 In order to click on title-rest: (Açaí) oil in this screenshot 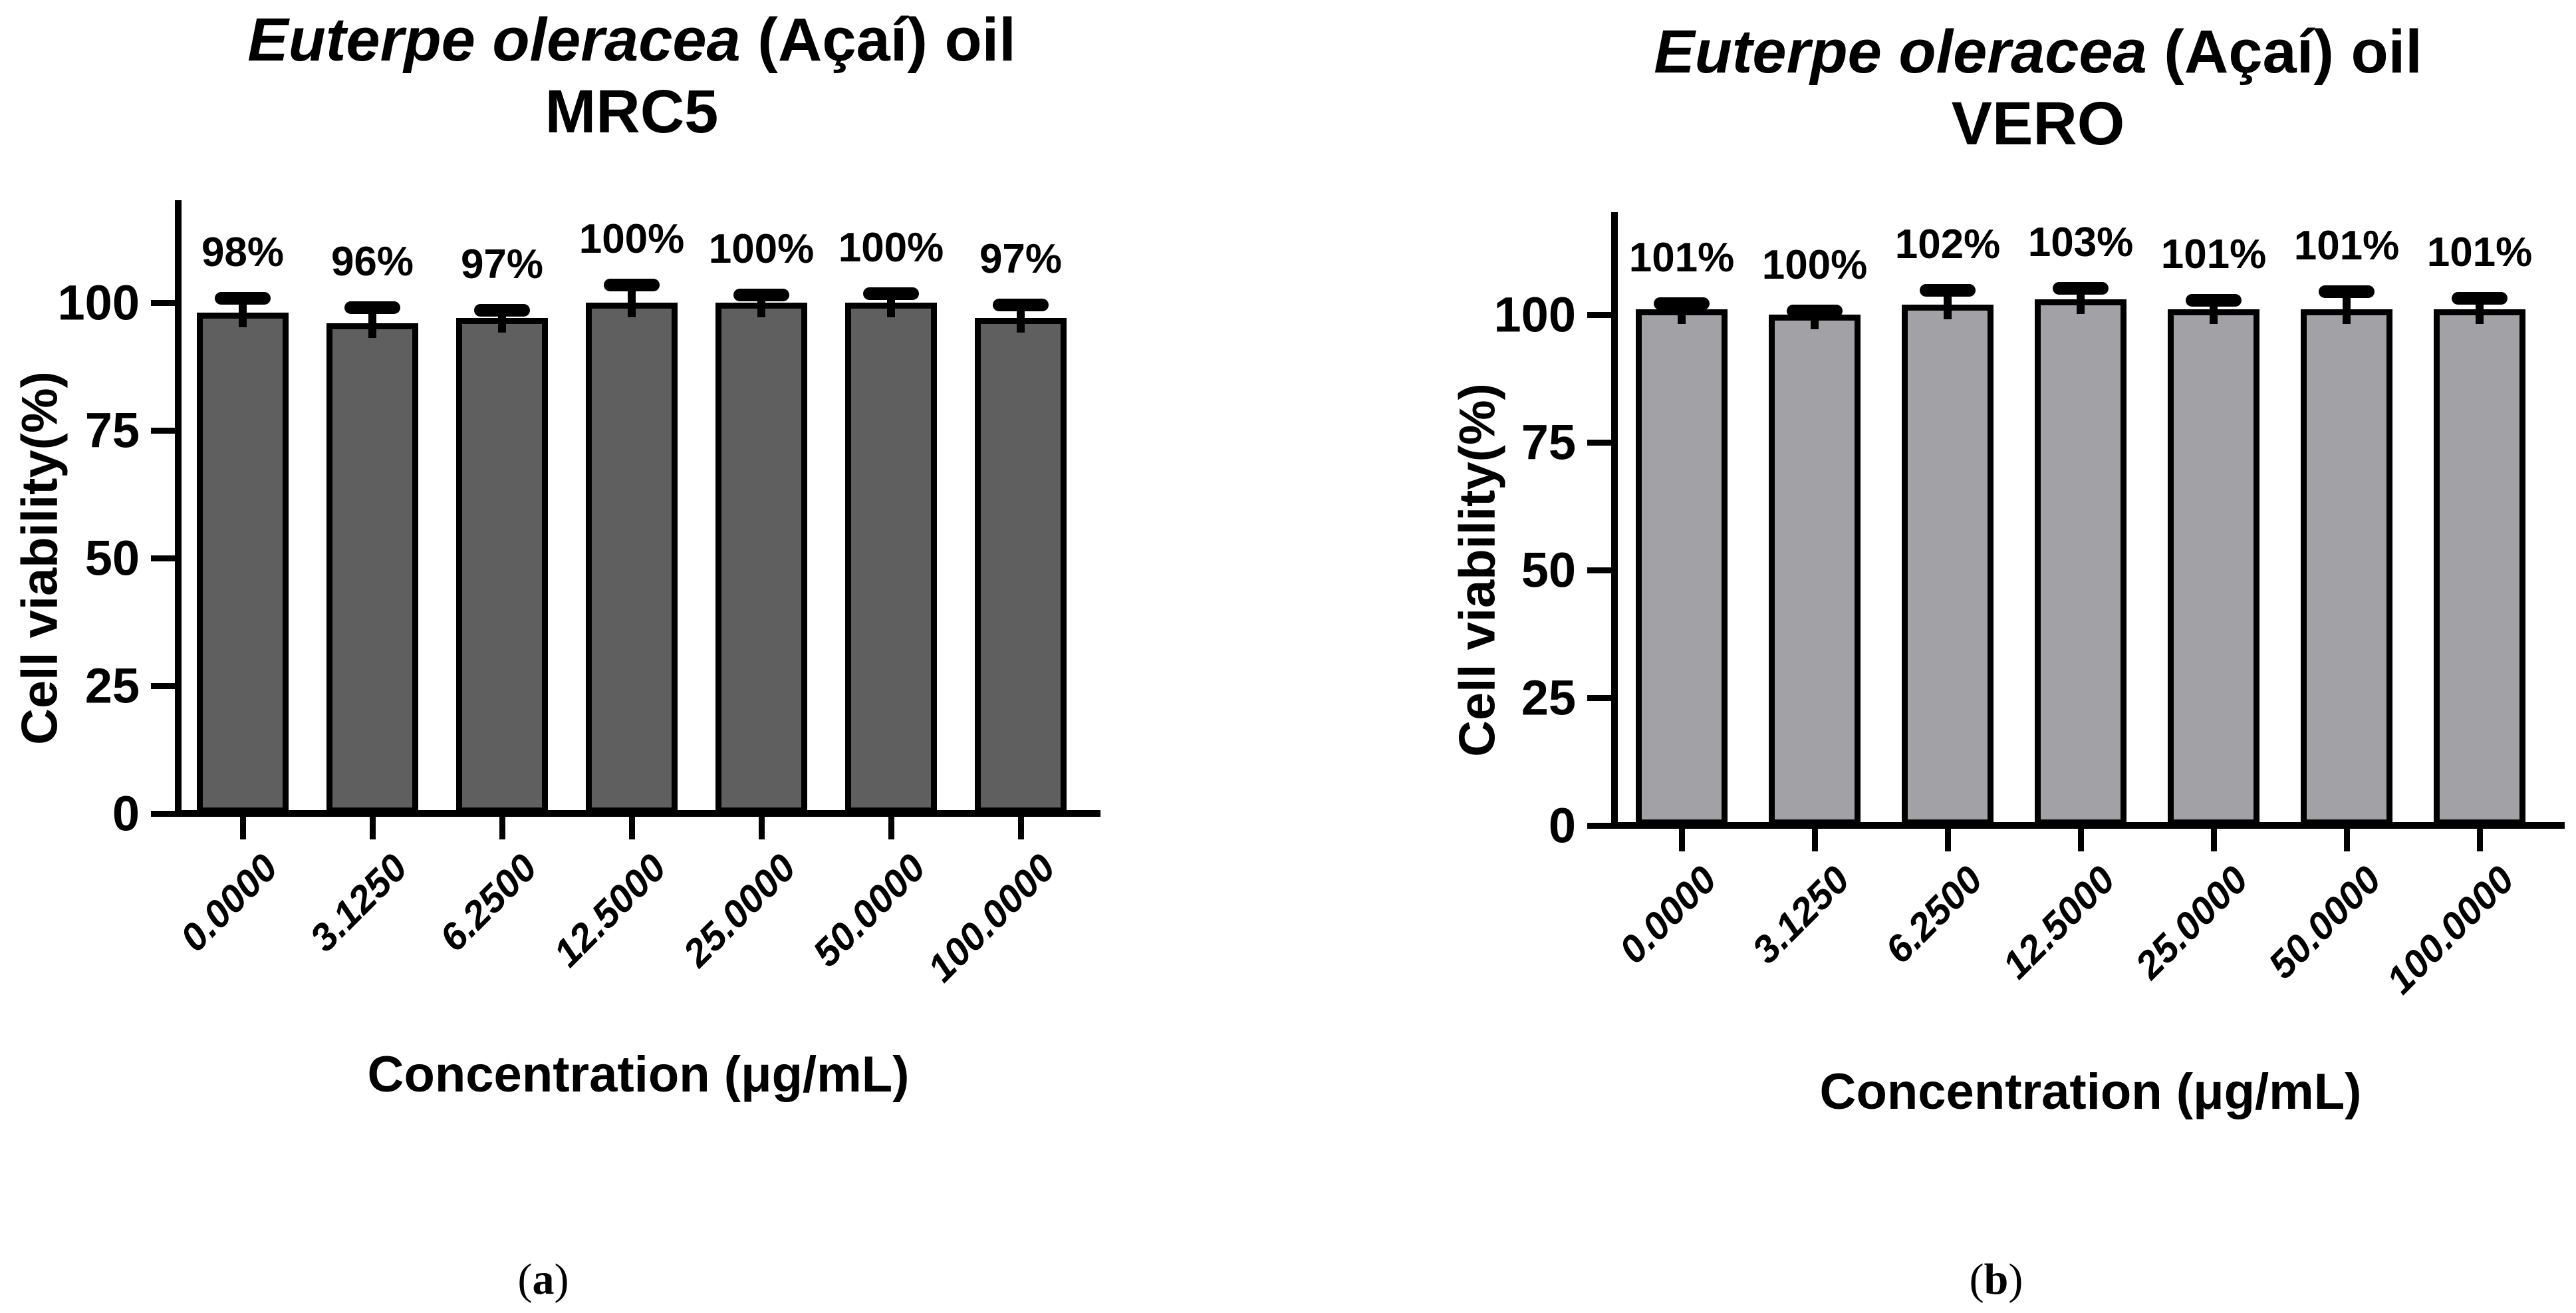, I will do `click(878, 40)`.